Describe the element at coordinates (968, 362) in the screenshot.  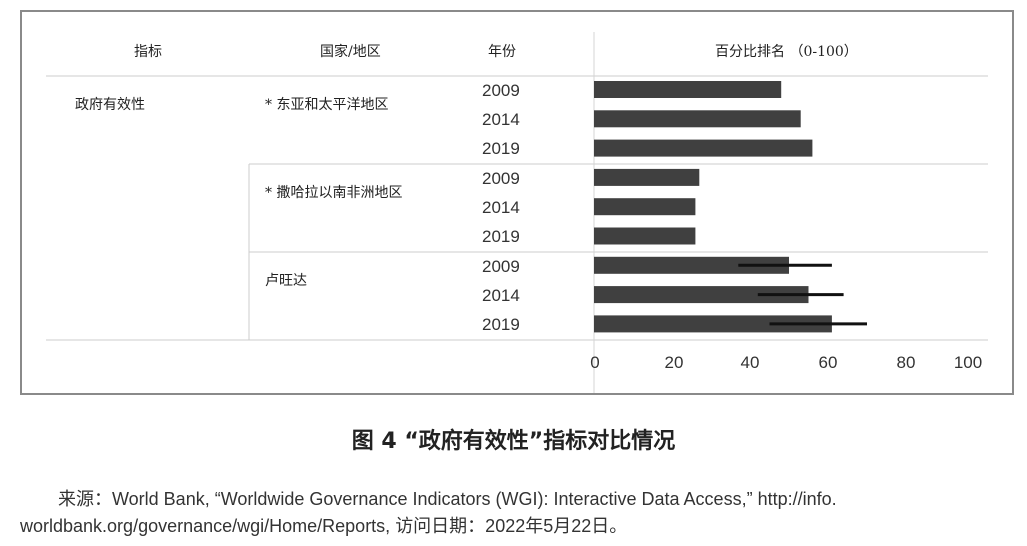
I see `x-tick-label: 100` at that location.